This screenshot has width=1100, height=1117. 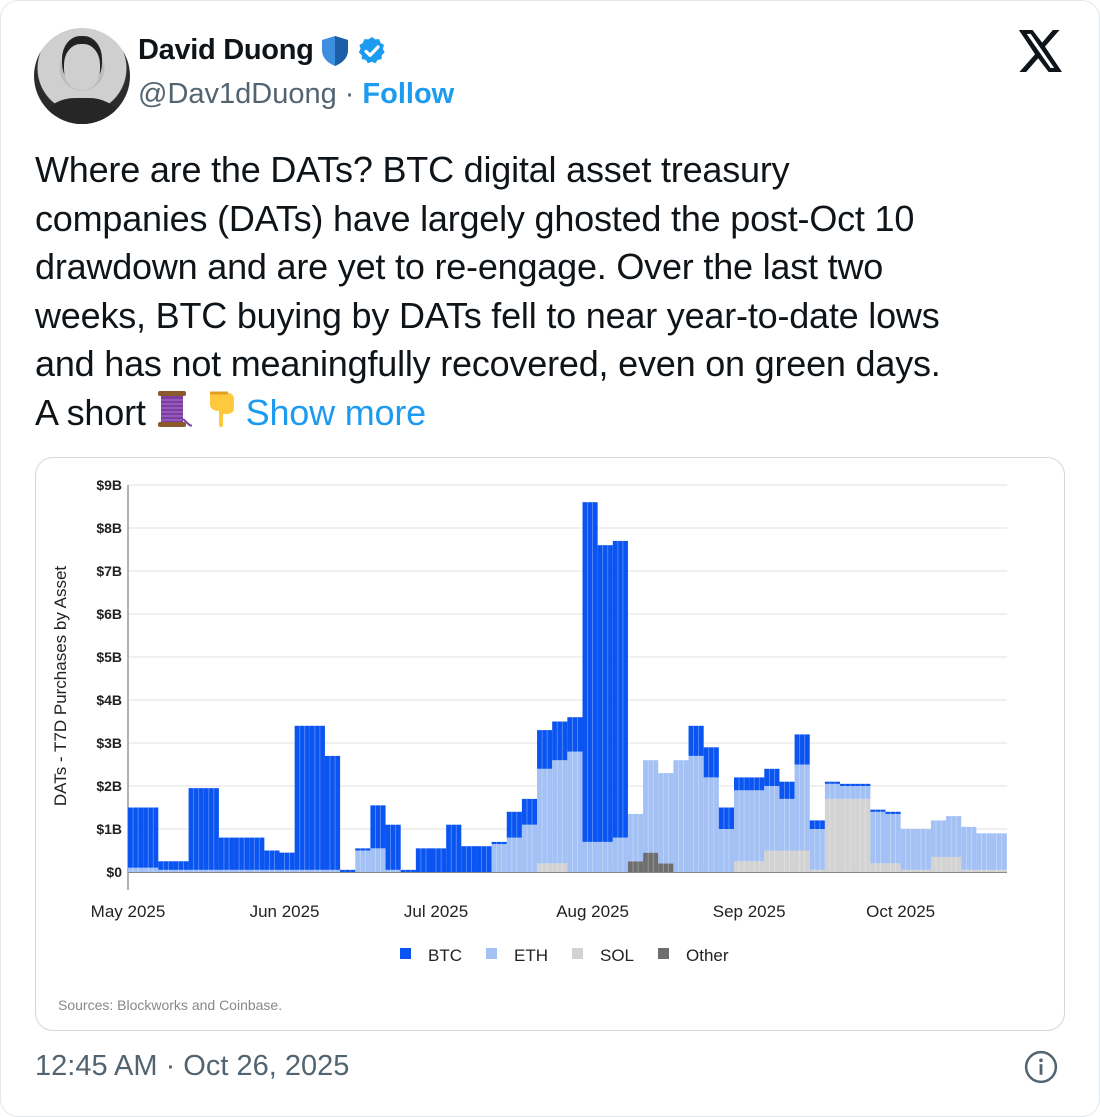 What do you see at coordinates (334, 50) in the screenshot?
I see `shield-icon` at bounding box center [334, 50].